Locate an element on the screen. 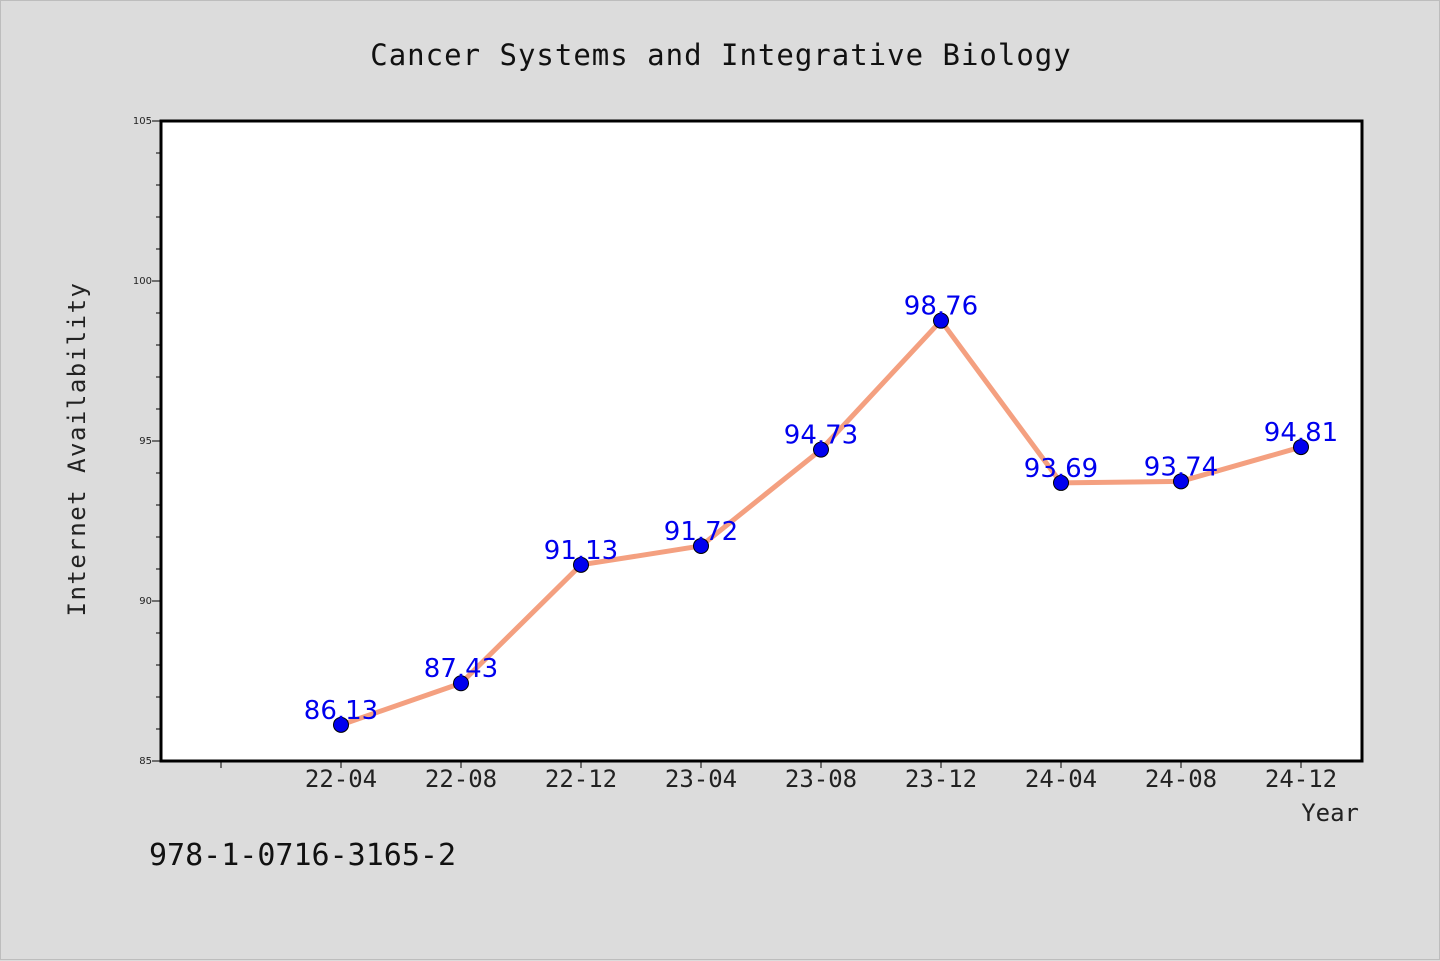 The width and height of the screenshot is (1440, 961). x-tick-label: 24-12 is located at coordinates (1301, 779).